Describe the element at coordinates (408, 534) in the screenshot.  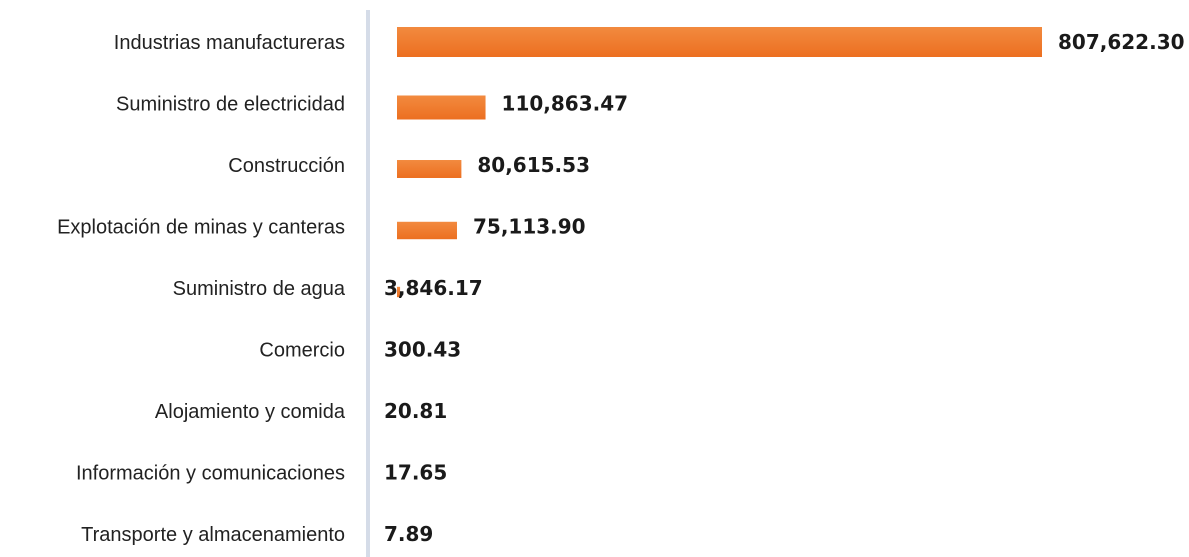
I see `value-label: 7.89` at that location.